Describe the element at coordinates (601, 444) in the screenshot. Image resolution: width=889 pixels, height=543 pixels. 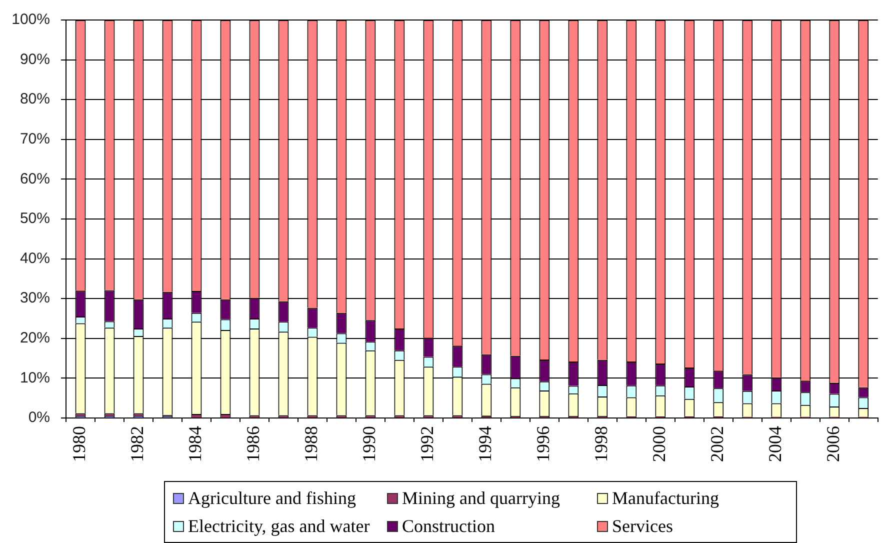
I see `x-tick-label: 1998` at that location.